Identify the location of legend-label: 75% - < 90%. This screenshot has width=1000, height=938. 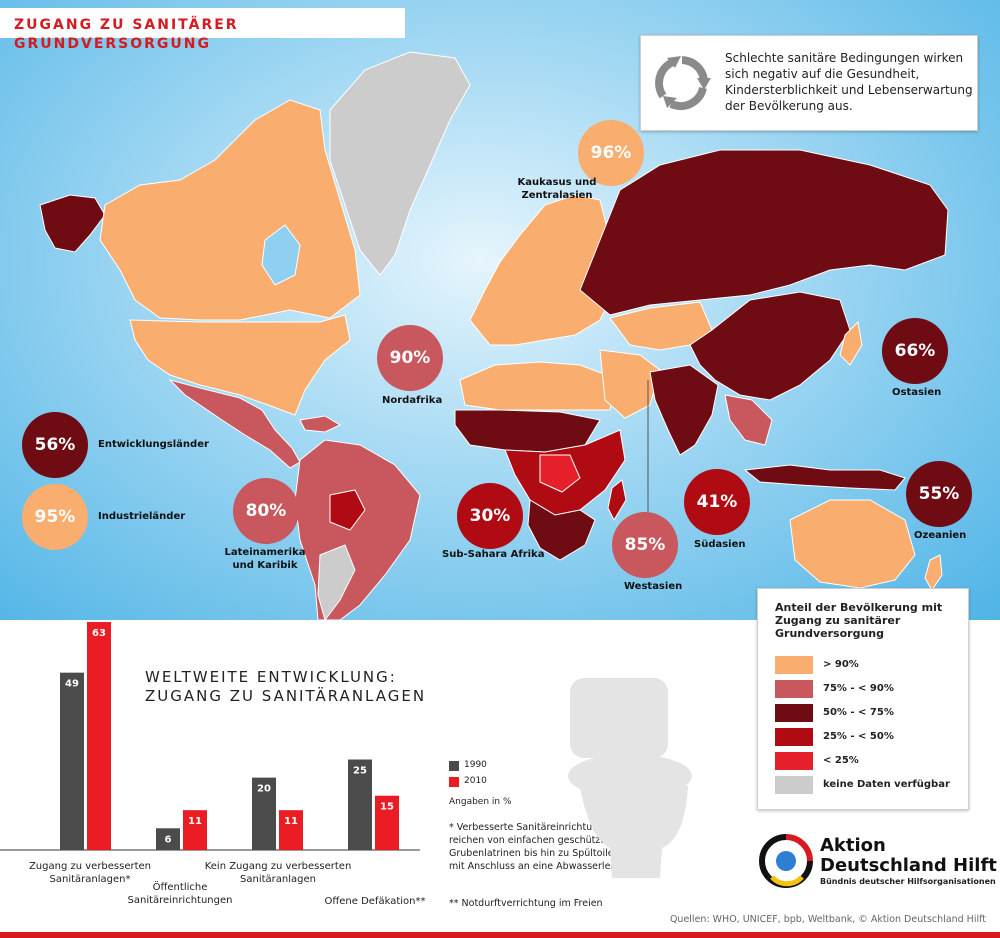
(858, 688).